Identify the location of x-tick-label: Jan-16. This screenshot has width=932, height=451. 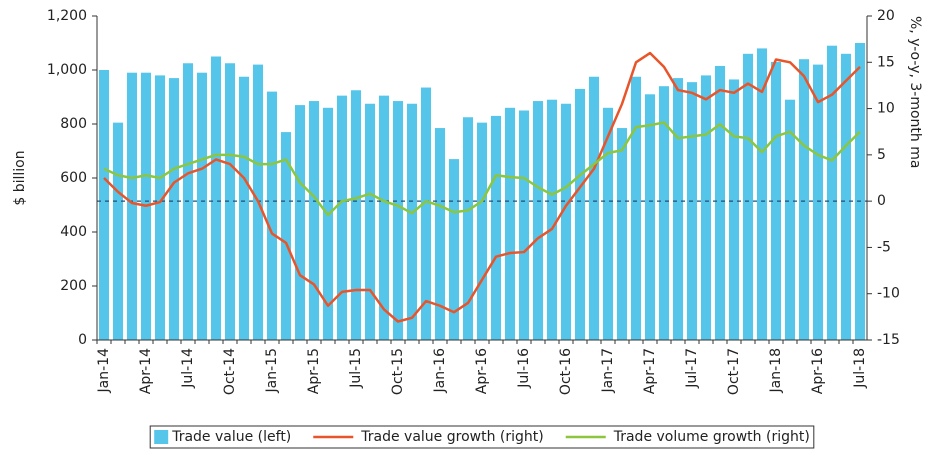
(440, 371).